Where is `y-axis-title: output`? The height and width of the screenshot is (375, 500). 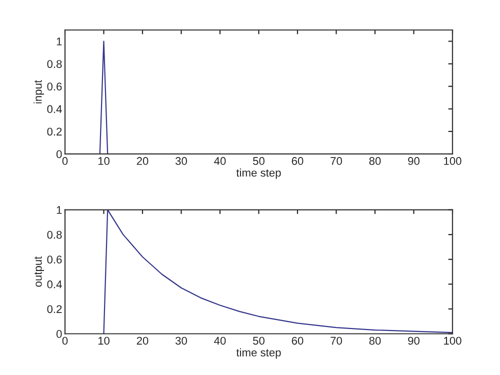
y-axis-title: output is located at coordinates (39, 271).